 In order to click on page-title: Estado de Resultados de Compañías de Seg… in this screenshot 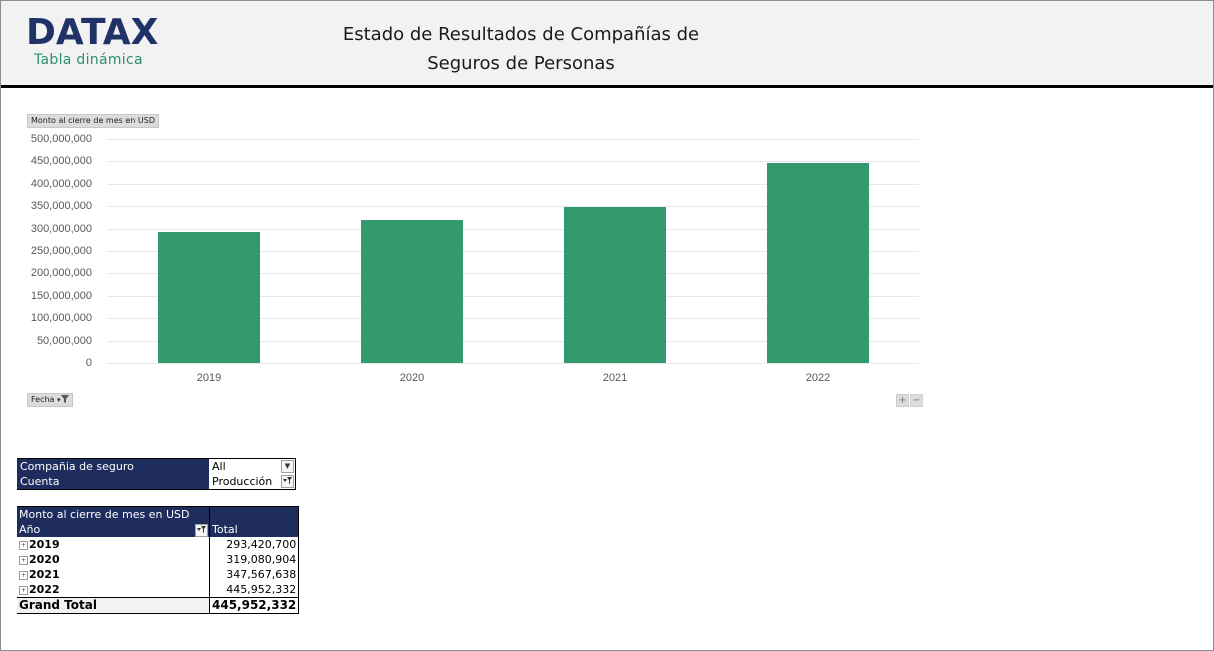, I will do `click(521, 49)`.